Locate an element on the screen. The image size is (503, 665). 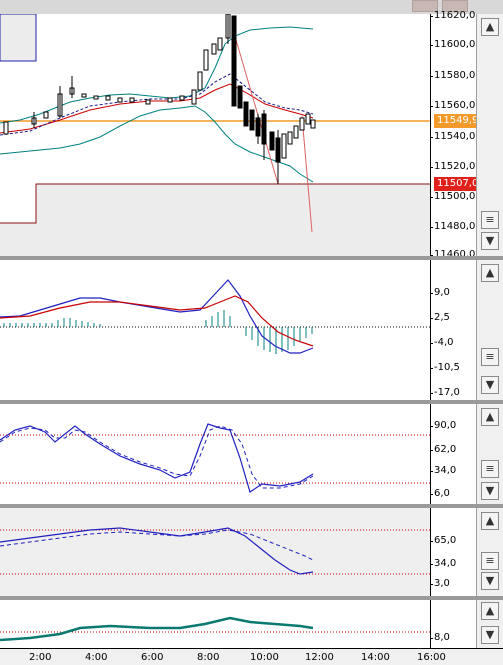
osc-chart-svg is located at coordinates (215, 629).